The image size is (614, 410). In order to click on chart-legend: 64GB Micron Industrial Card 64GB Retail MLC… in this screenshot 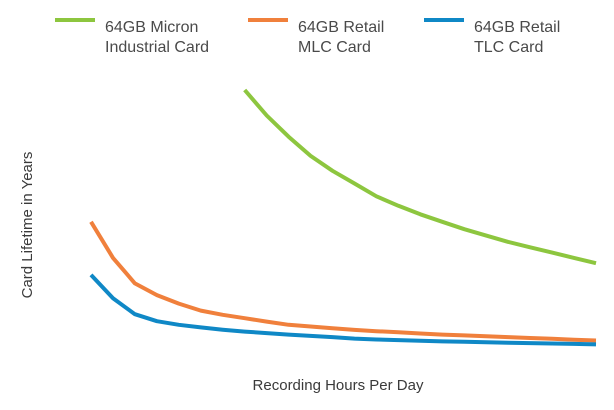, I will do `click(307, 37)`.